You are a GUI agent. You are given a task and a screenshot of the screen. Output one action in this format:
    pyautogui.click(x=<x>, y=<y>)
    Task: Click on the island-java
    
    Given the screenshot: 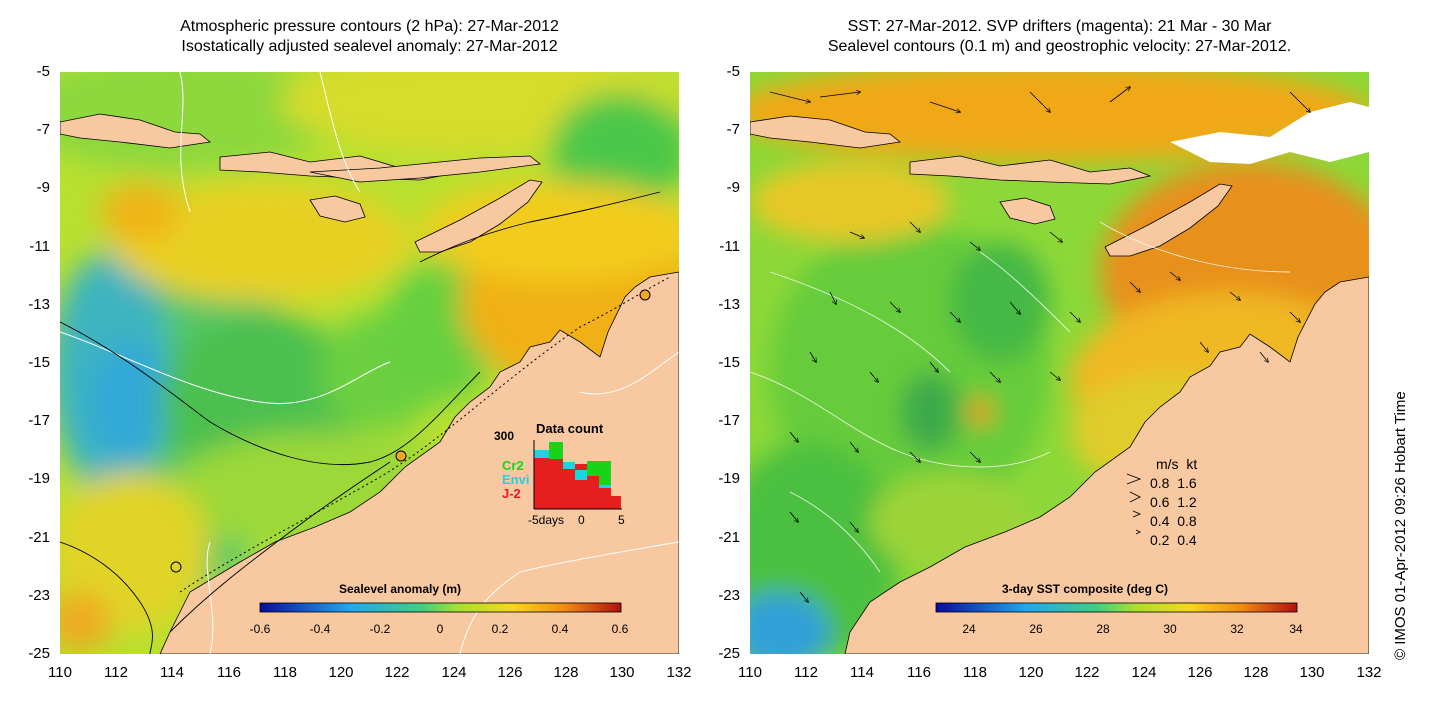 What is the action you would take?
    pyautogui.click(x=135, y=131)
    